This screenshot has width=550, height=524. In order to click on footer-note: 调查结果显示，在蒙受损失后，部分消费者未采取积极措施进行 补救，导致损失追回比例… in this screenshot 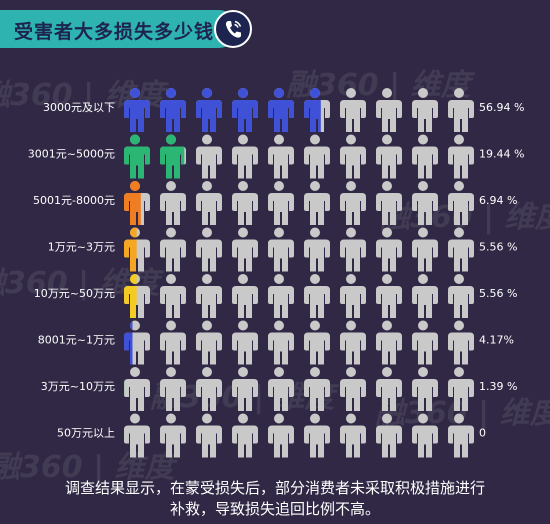, I will do `click(275, 499)`.